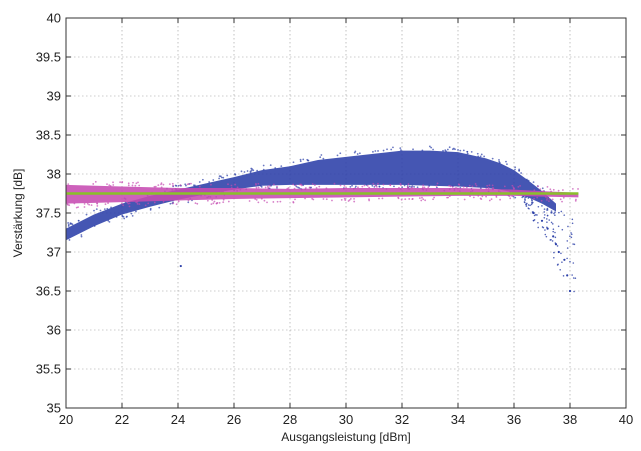 The height and width of the screenshot is (451, 641). Describe the element at coordinates (514, 419) in the screenshot. I see `x-tick-label: 36` at that location.